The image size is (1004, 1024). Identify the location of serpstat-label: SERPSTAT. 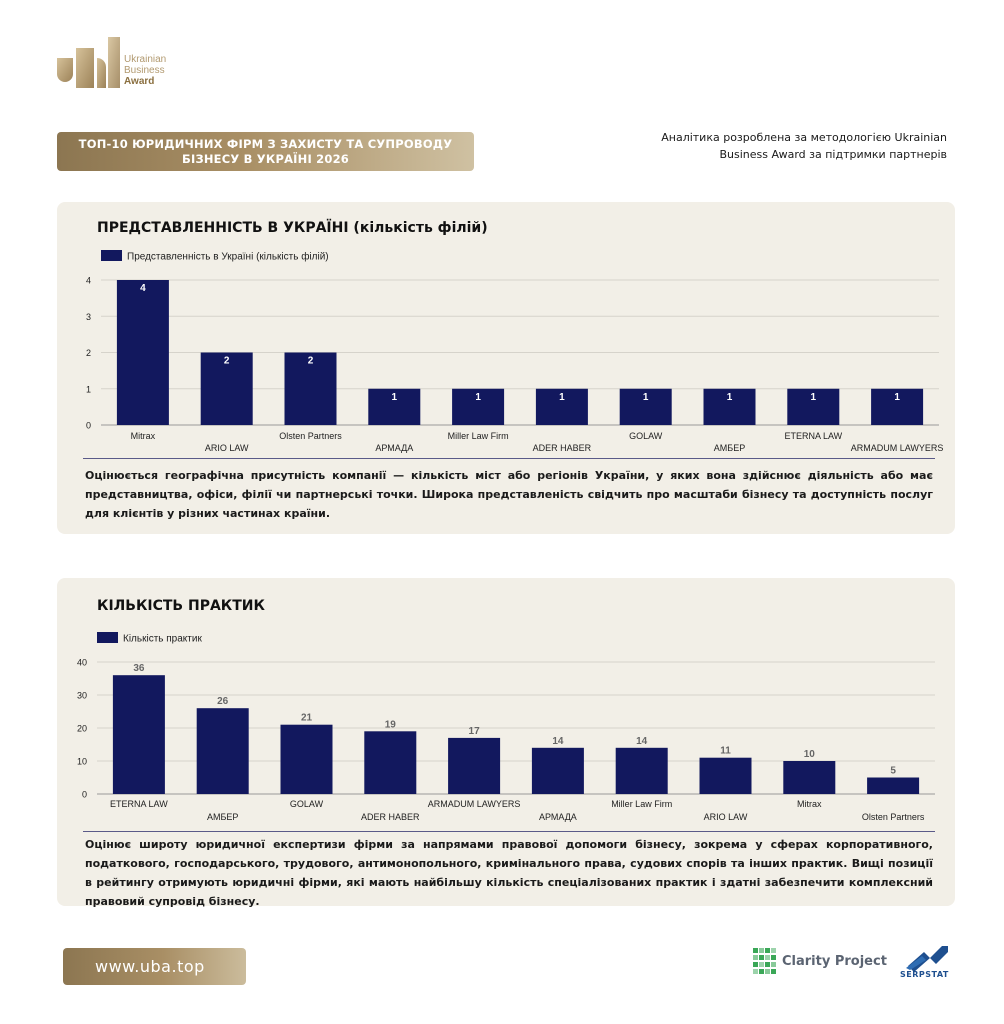
(924, 974).